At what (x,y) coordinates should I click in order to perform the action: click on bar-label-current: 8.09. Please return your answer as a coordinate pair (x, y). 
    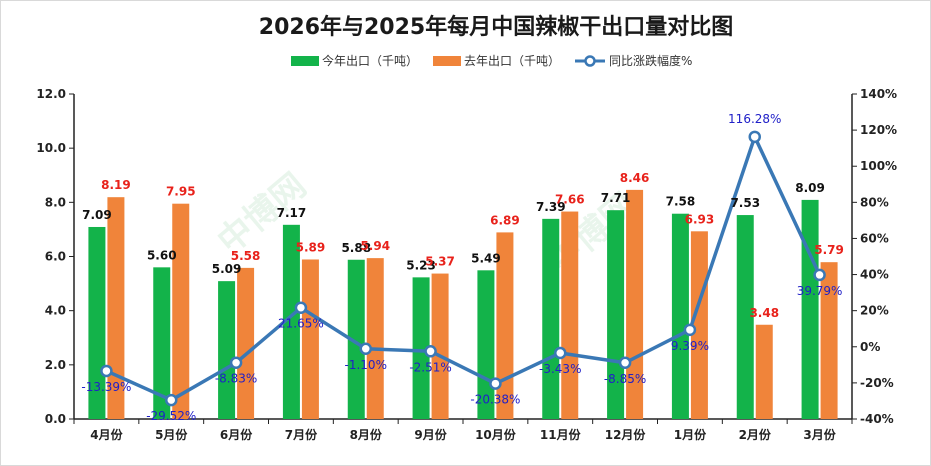
    Looking at the image, I should click on (810, 188).